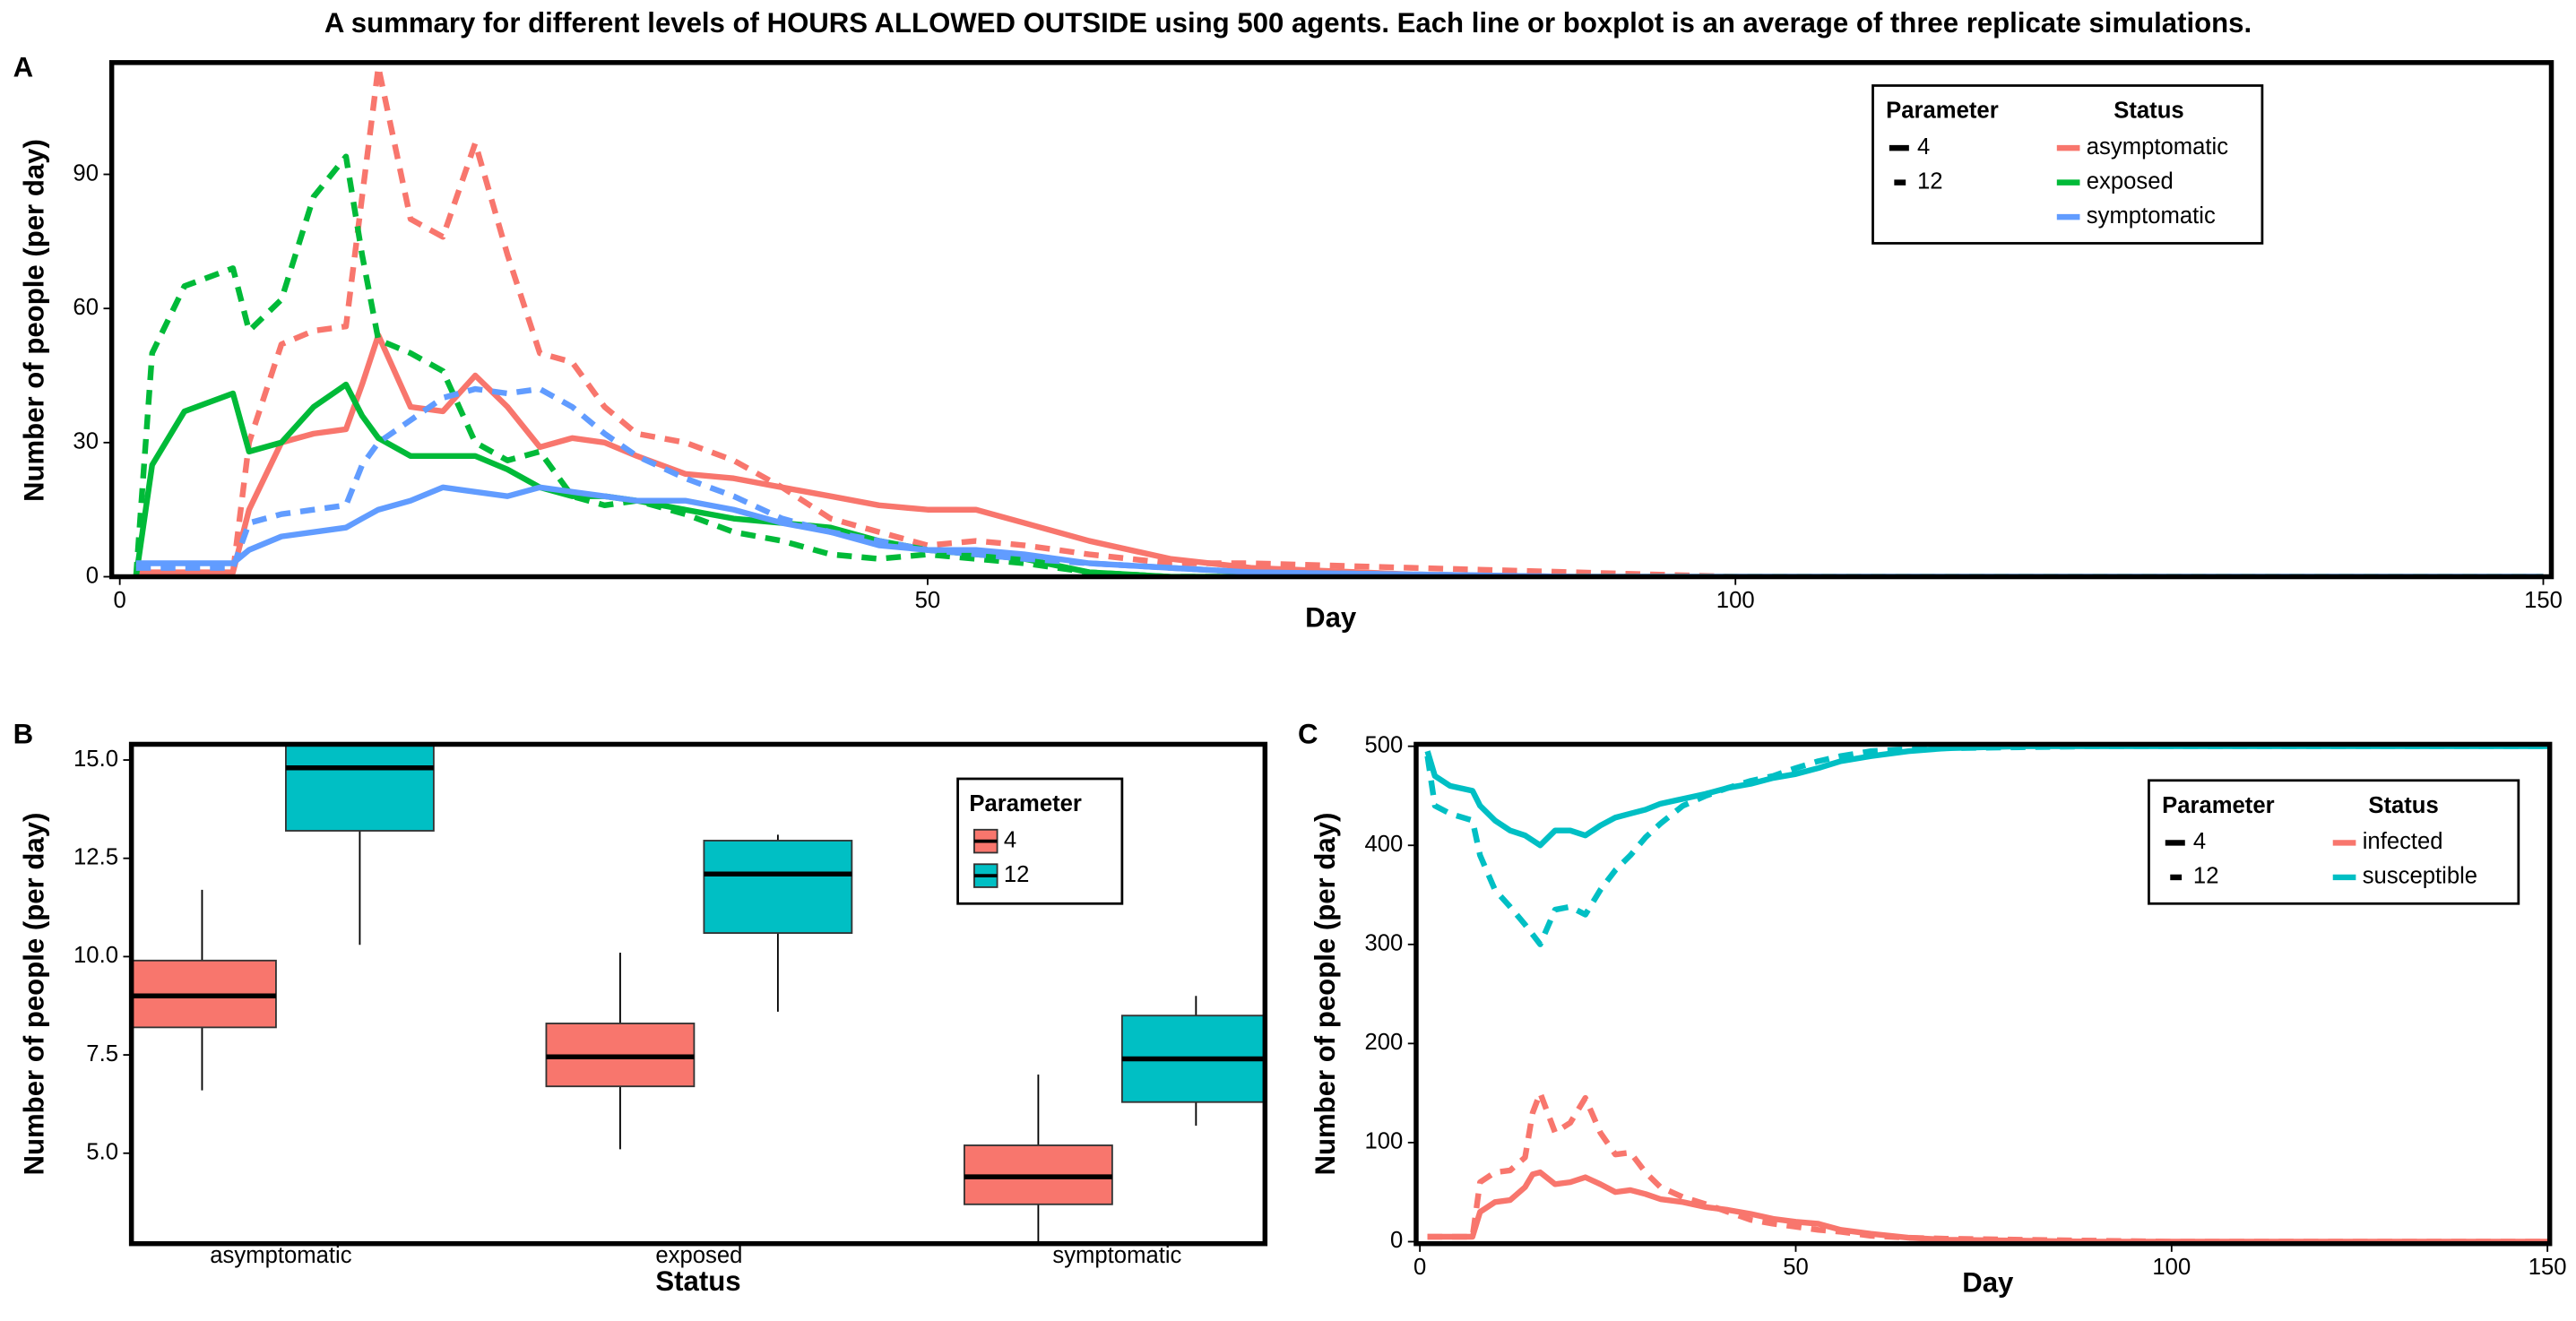  What do you see at coordinates (95, 759) in the screenshot?
I see `y-tick-label: 15.0` at bounding box center [95, 759].